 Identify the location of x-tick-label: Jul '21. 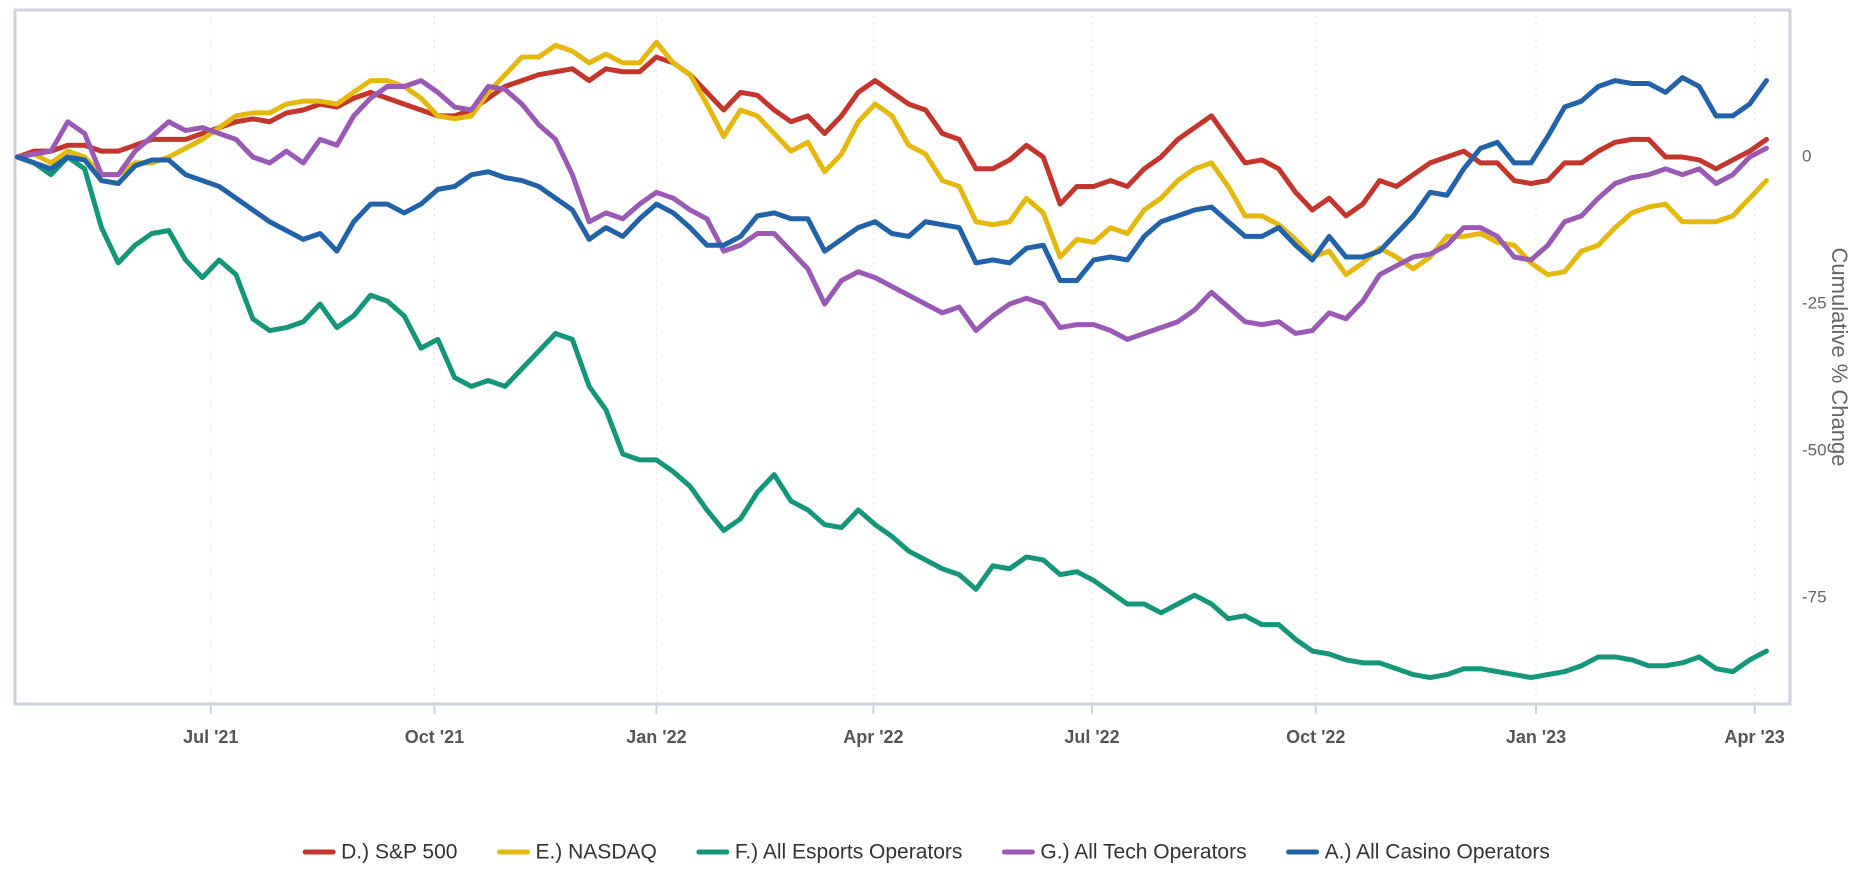
(210, 737).